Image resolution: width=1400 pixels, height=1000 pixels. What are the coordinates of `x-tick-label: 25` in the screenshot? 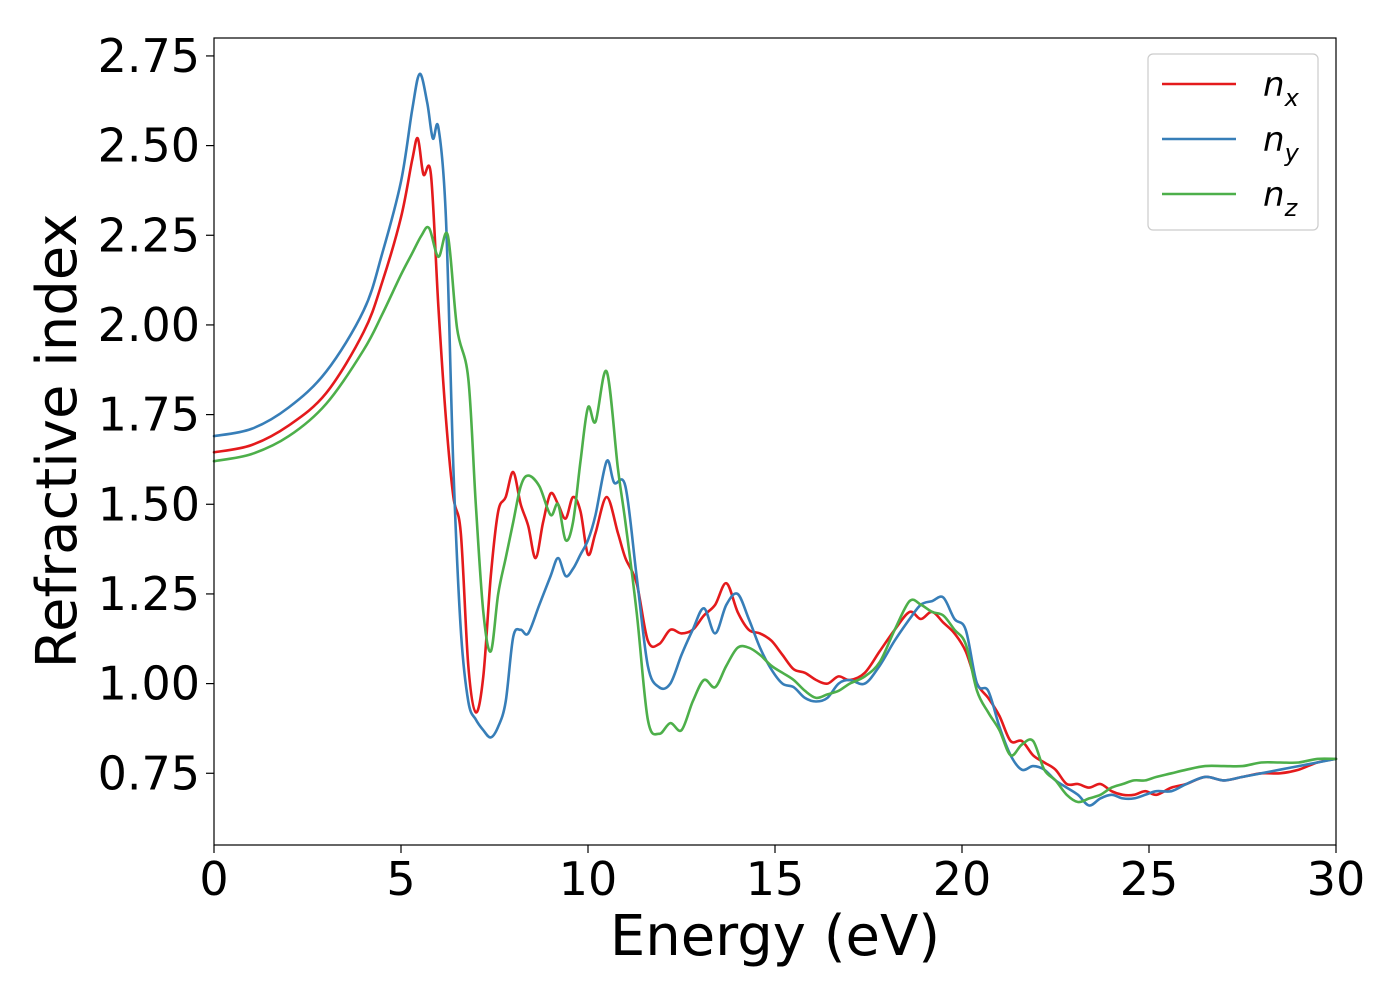 It's located at (1149, 879).